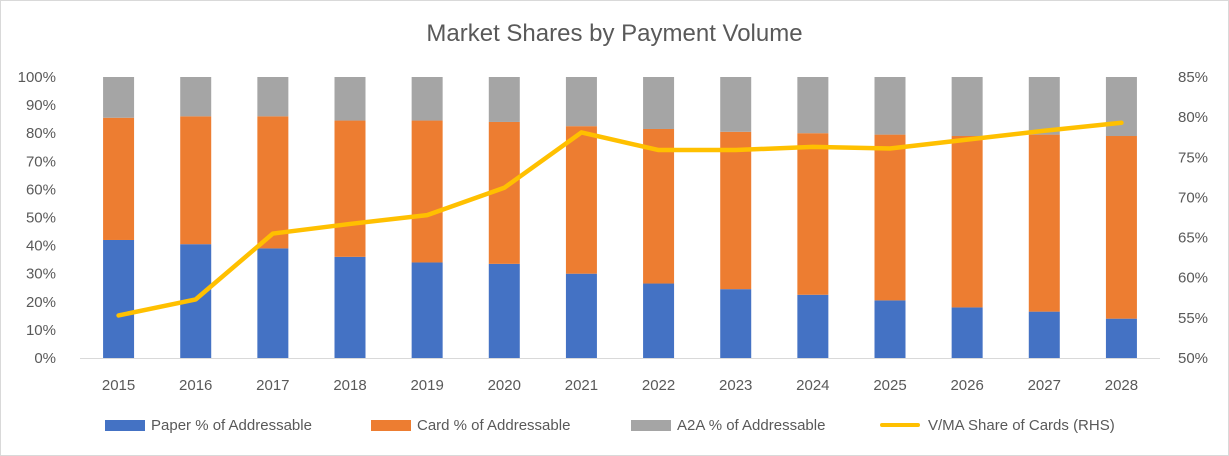 The height and width of the screenshot is (456, 1229). Describe the element at coordinates (427, 191) in the screenshot. I see `bar-card-2019` at that location.